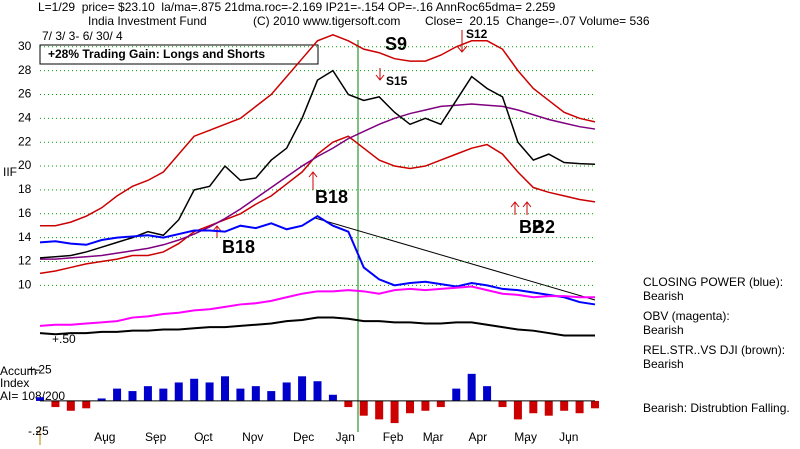 This screenshot has height=449, width=800. What do you see at coordinates (25, 285) in the screenshot?
I see `y-tick-label: 10` at bounding box center [25, 285].